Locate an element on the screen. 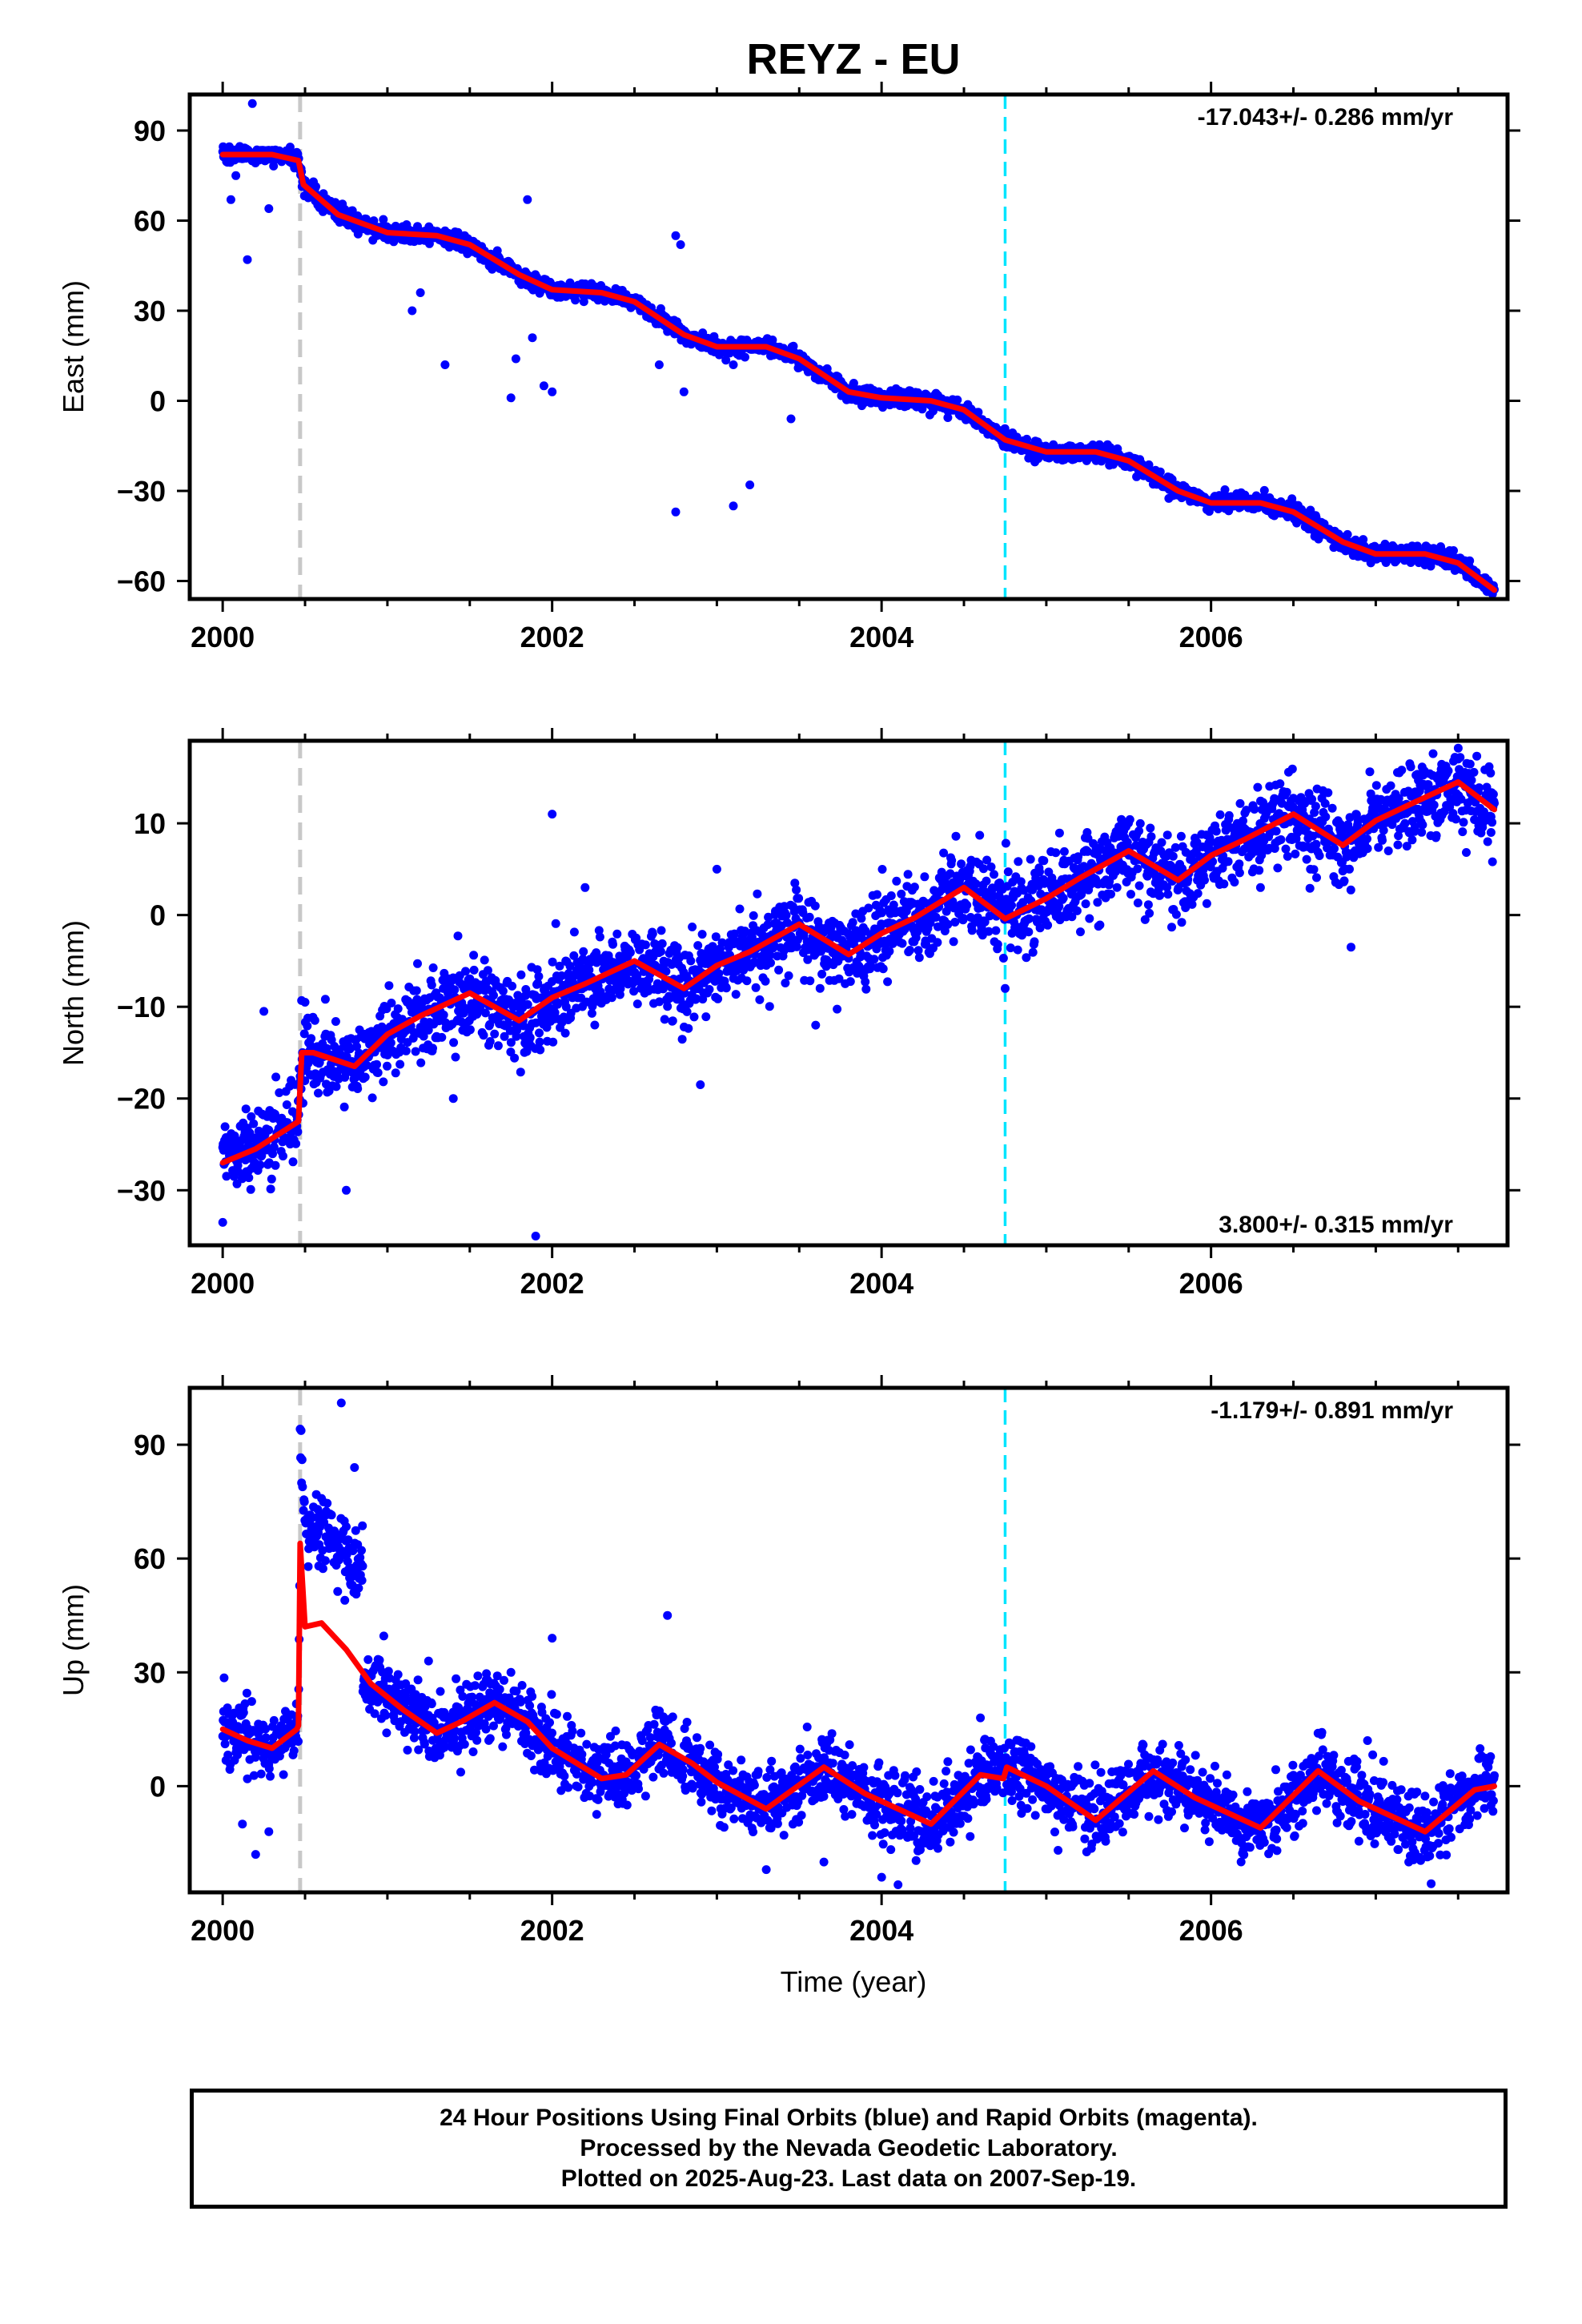 Image resolution: width=1582 pixels, height=2324 pixels. velocity-label: -17.043+/- 0.286 mm/yr is located at coordinates (1326, 118).